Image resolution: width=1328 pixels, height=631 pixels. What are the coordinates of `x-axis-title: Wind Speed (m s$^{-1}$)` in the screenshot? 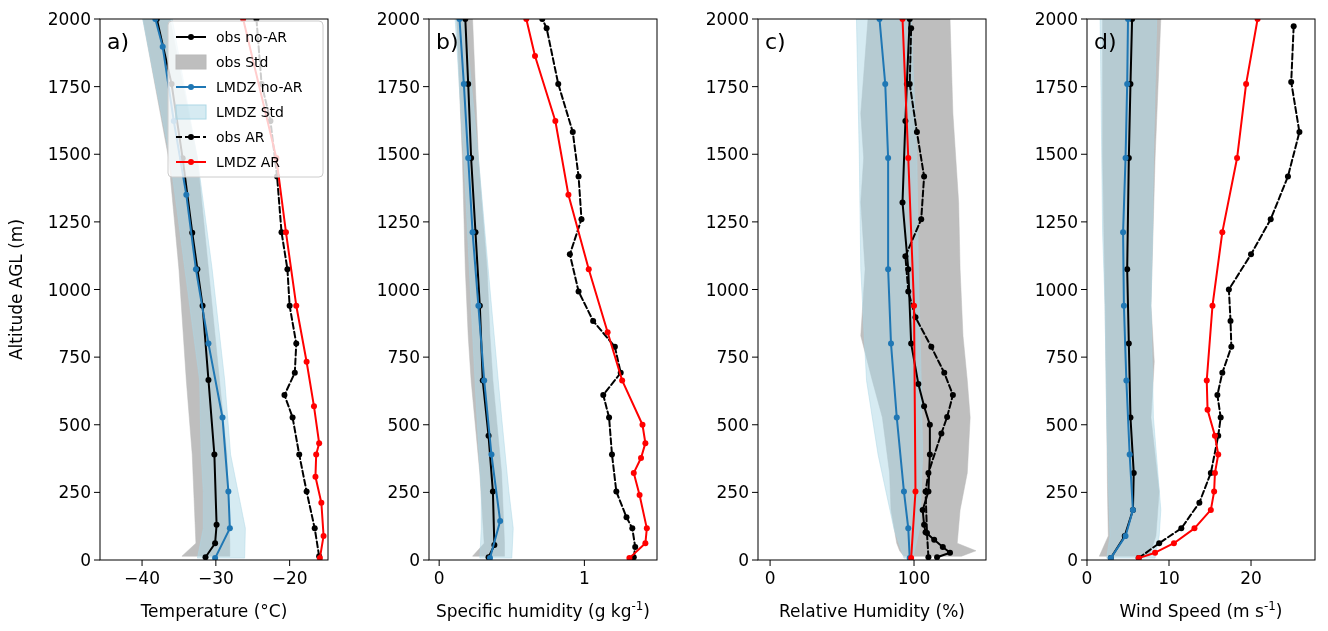 It's located at (1201, 610).